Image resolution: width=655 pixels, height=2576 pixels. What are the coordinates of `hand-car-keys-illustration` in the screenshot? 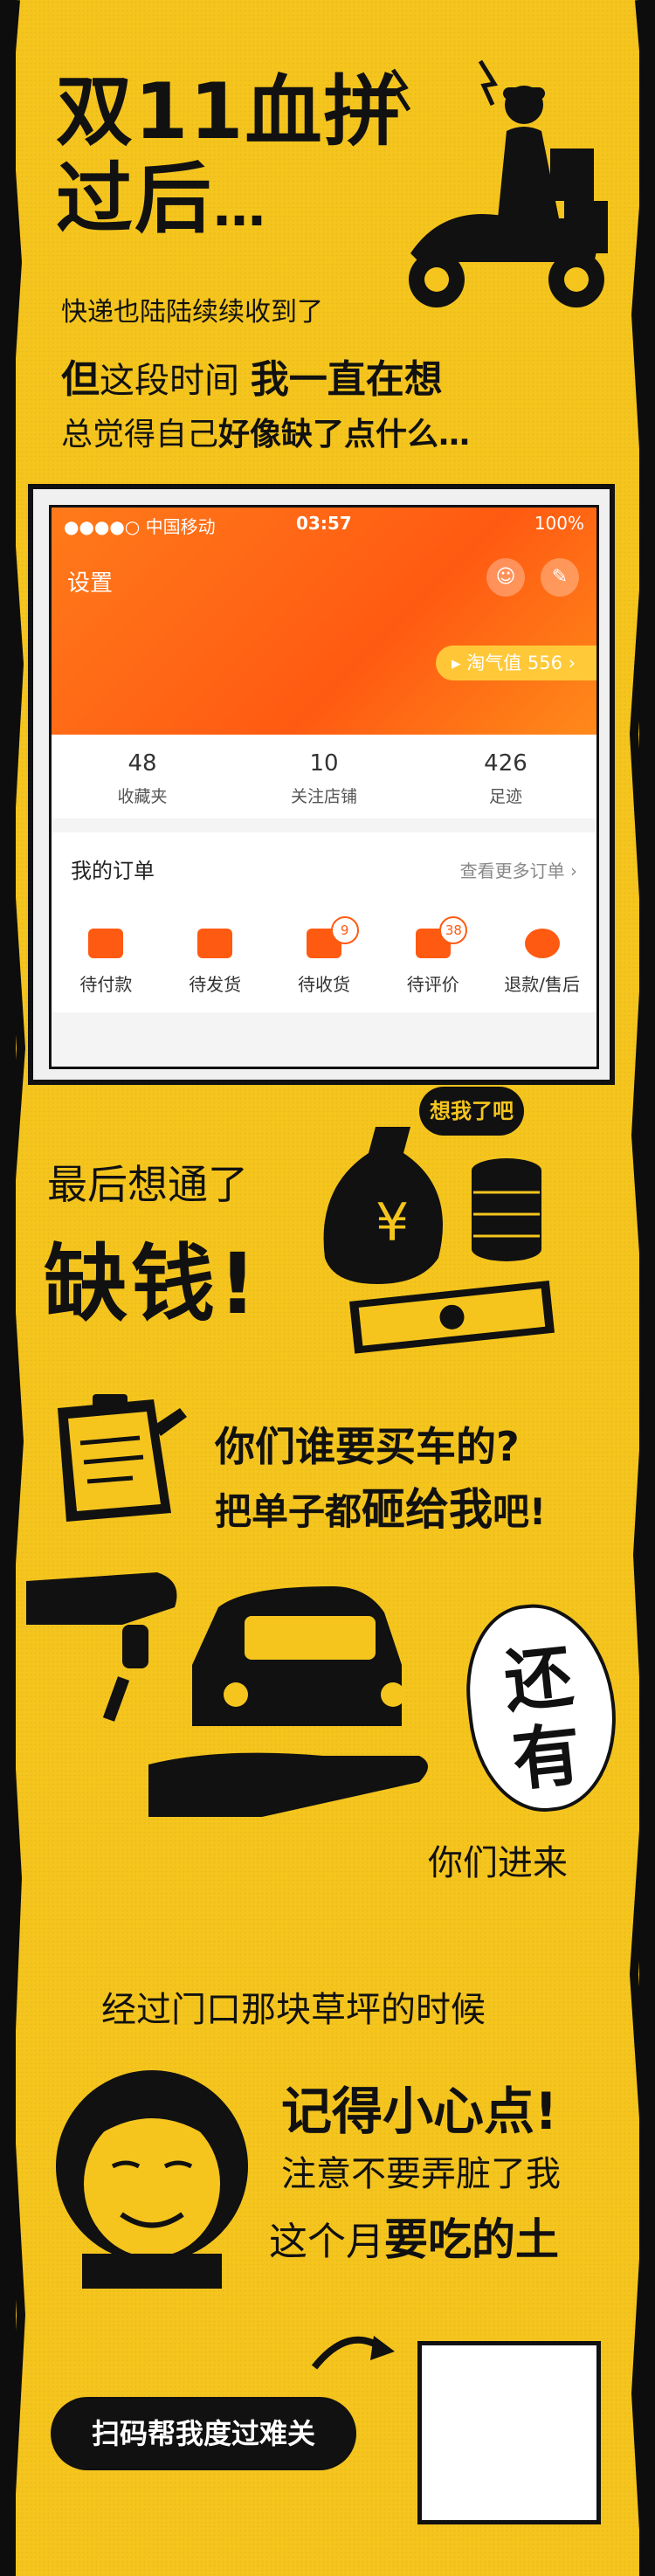 It's located at (227, 1694).